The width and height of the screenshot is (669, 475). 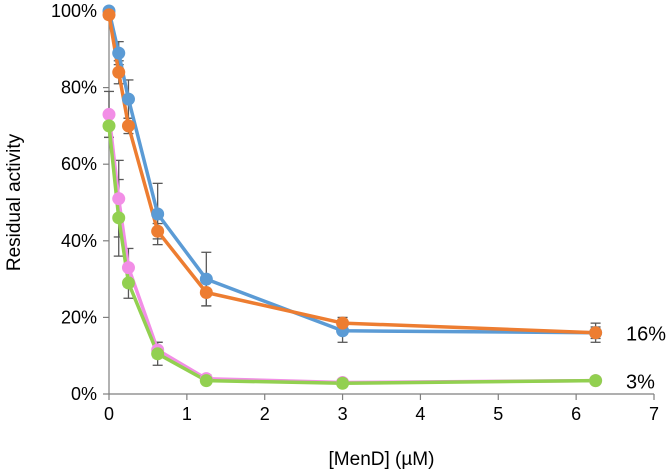 I want to click on x-tick-label: 4, so click(x=420, y=414).